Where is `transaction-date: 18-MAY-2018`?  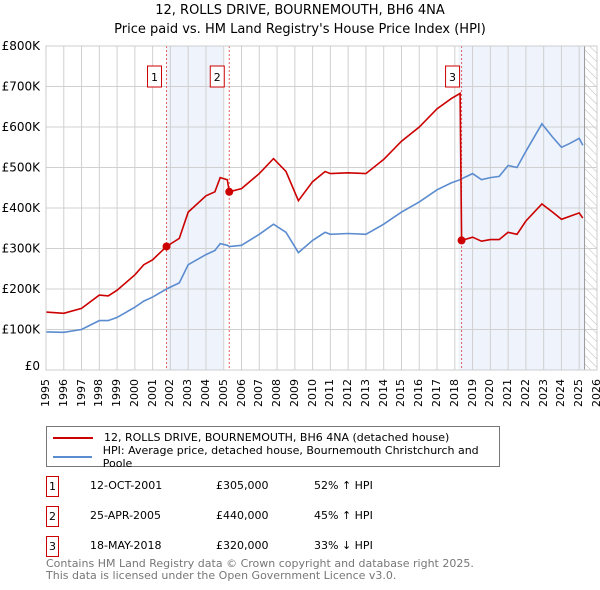 transaction-date: 18-MAY-2018 is located at coordinates (126, 545).